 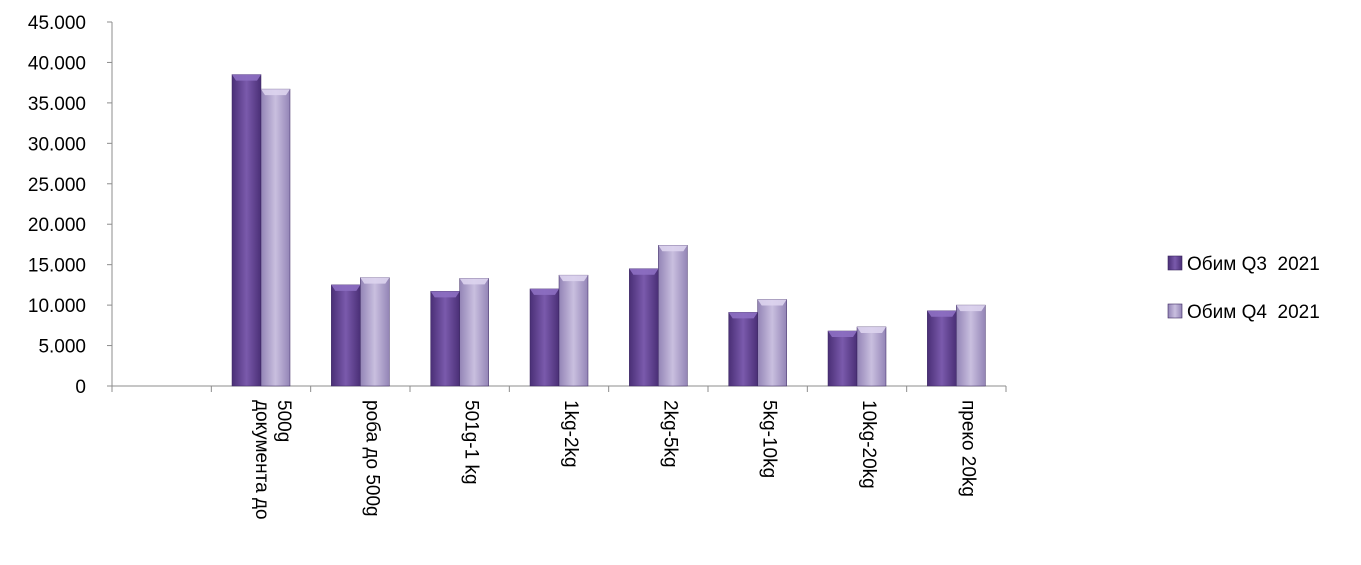 I want to click on y-tick-label: 0, so click(x=80, y=387).